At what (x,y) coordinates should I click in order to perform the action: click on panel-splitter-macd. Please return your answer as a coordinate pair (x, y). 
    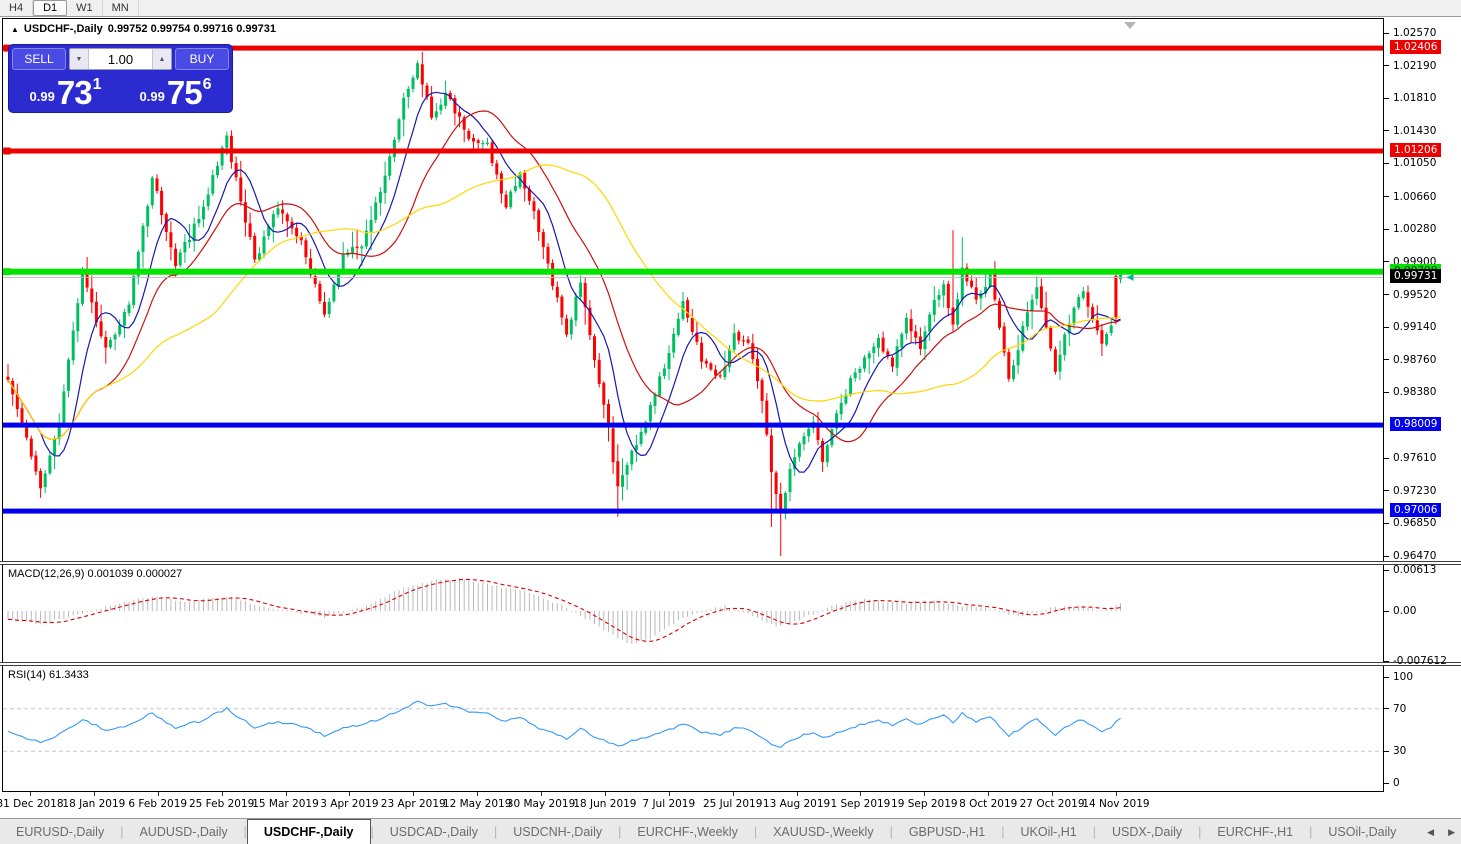
    Looking at the image, I should click on (730, 563).